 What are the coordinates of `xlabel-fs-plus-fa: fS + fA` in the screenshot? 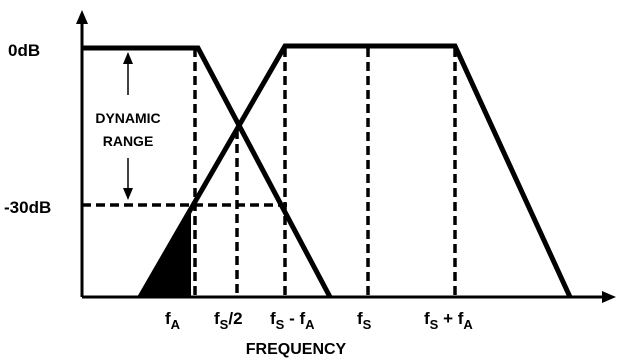 It's located at (448, 320).